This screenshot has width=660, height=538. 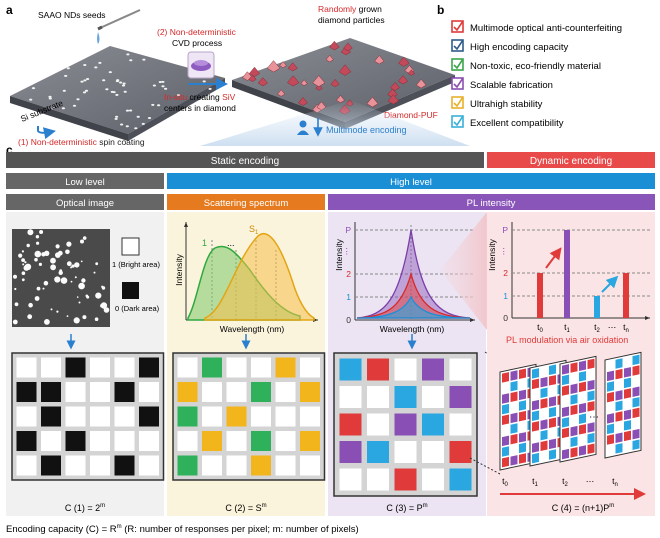 I want to click on dyn-level-labels: P ⋮ 2 1 0, so click(x=504, y=274).